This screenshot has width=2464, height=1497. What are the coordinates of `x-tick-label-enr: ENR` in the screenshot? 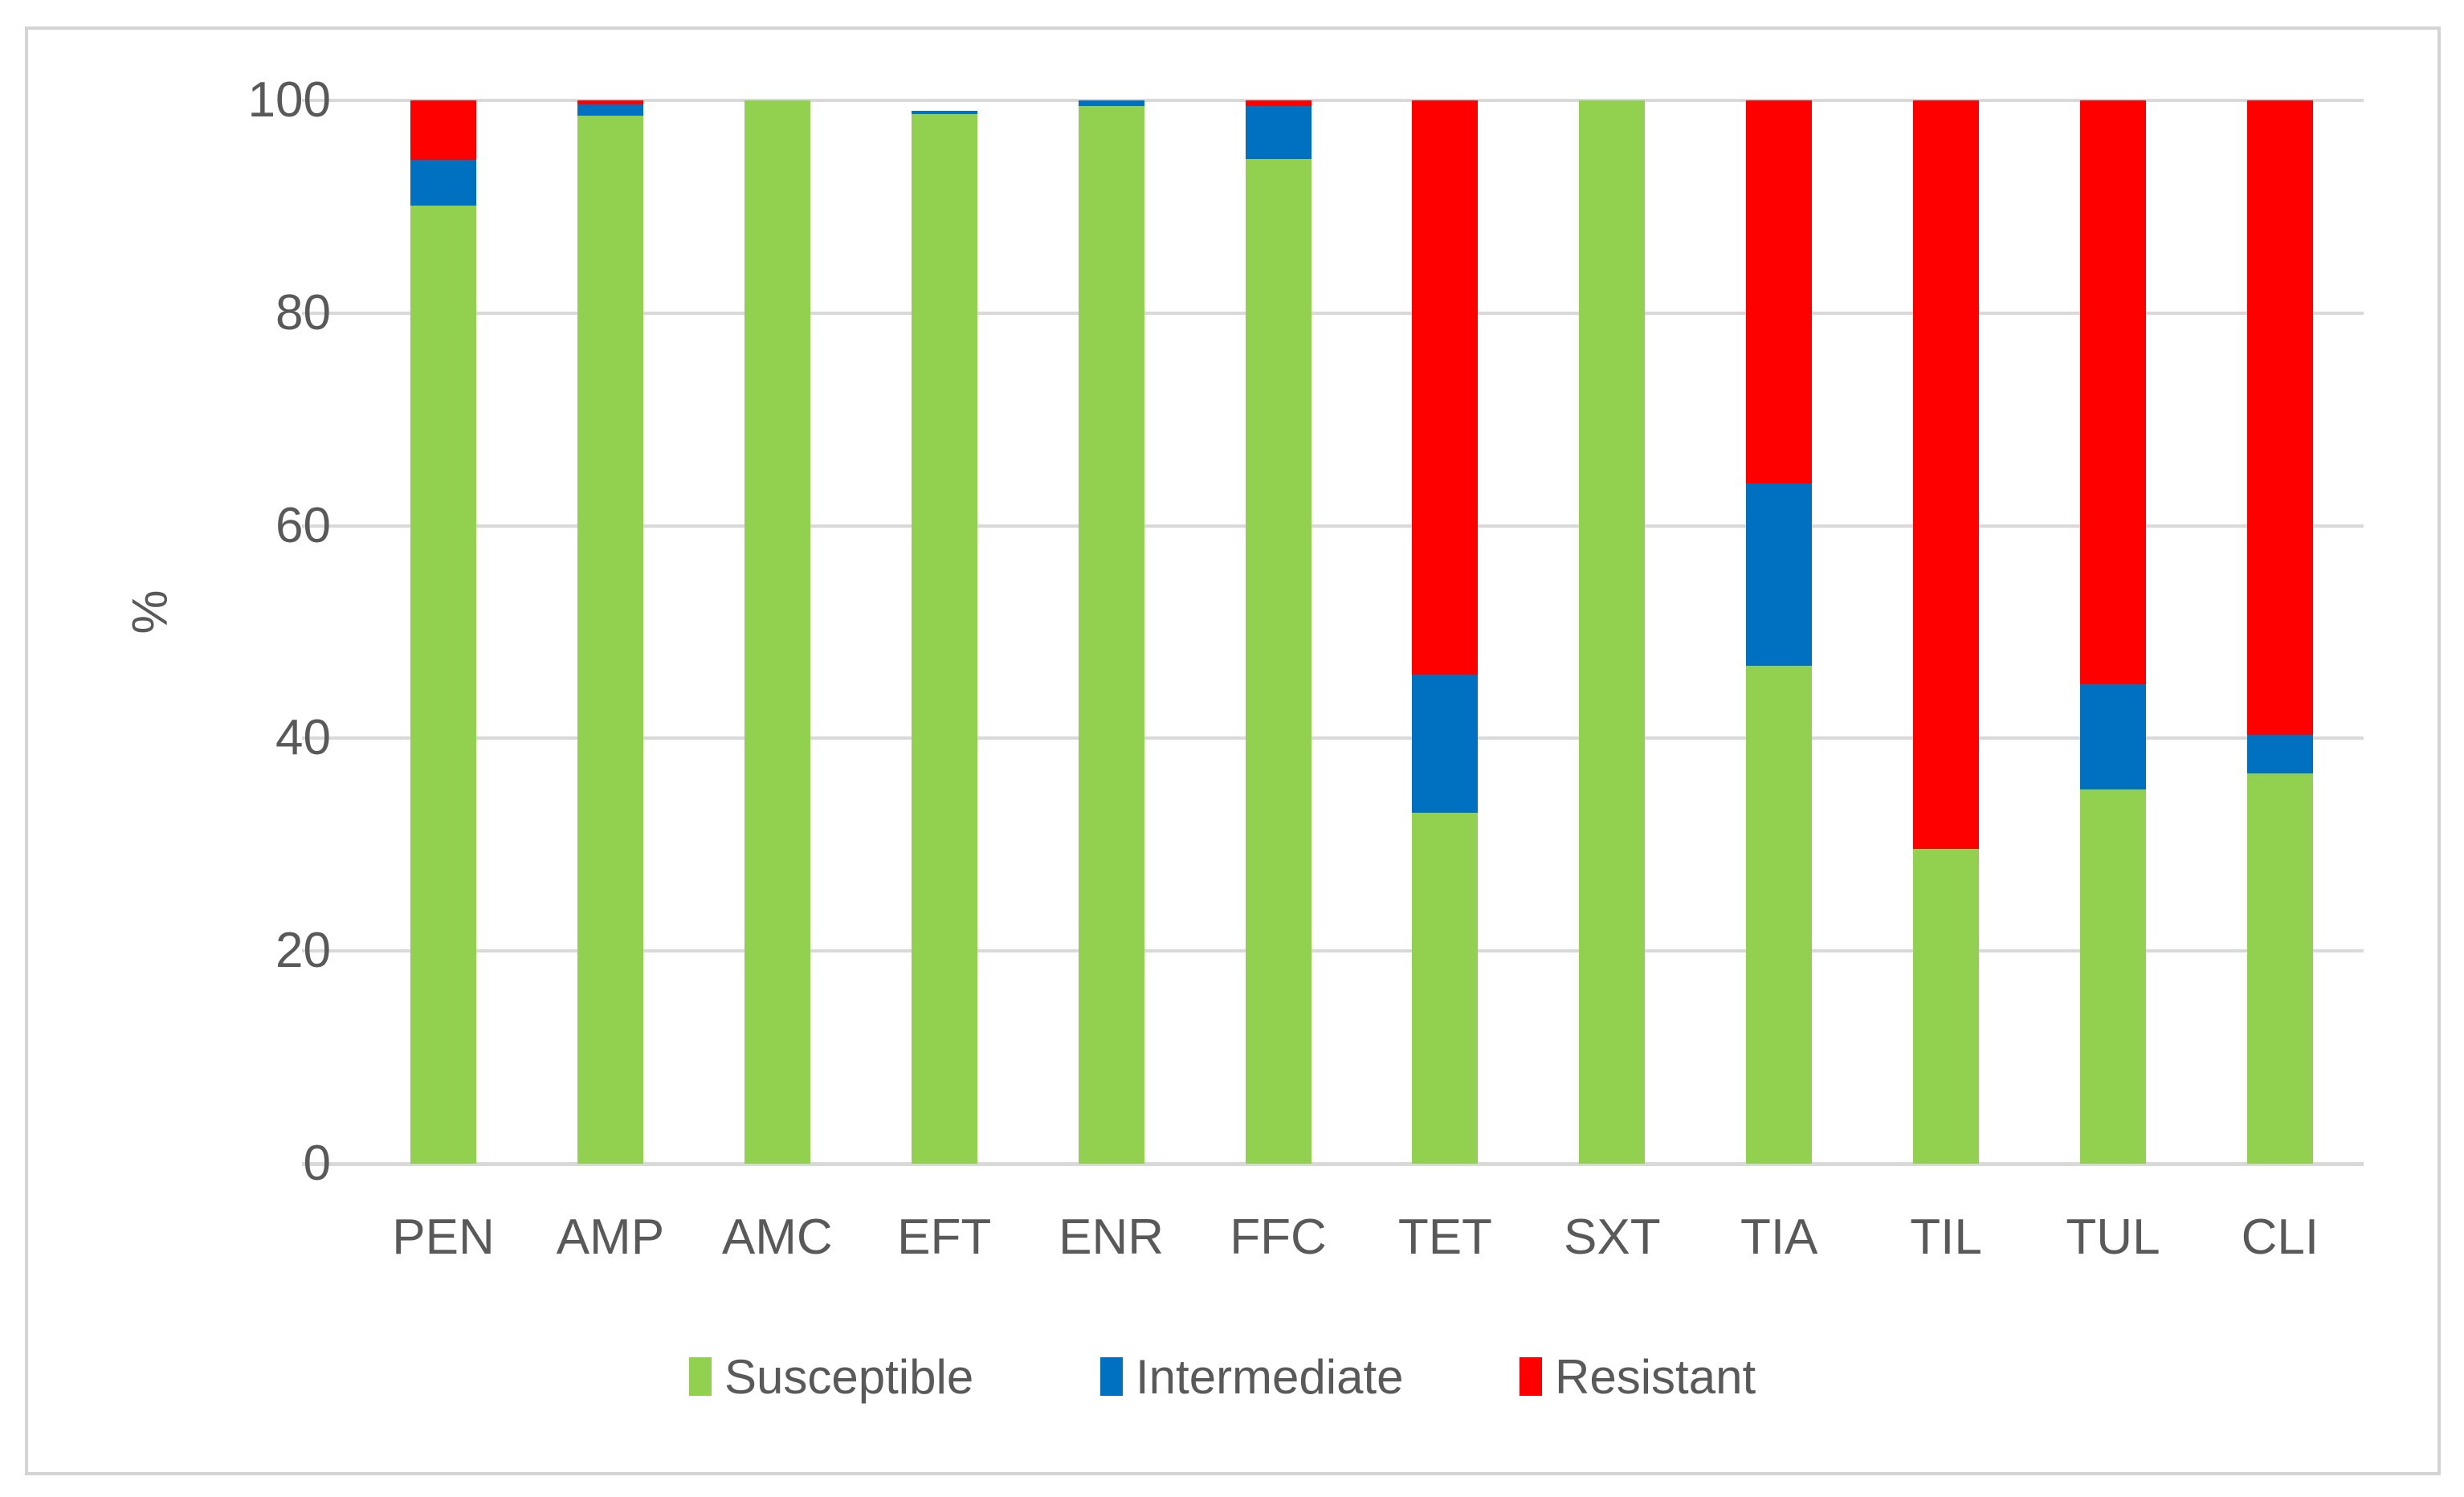 It's located at (1112, 1237).